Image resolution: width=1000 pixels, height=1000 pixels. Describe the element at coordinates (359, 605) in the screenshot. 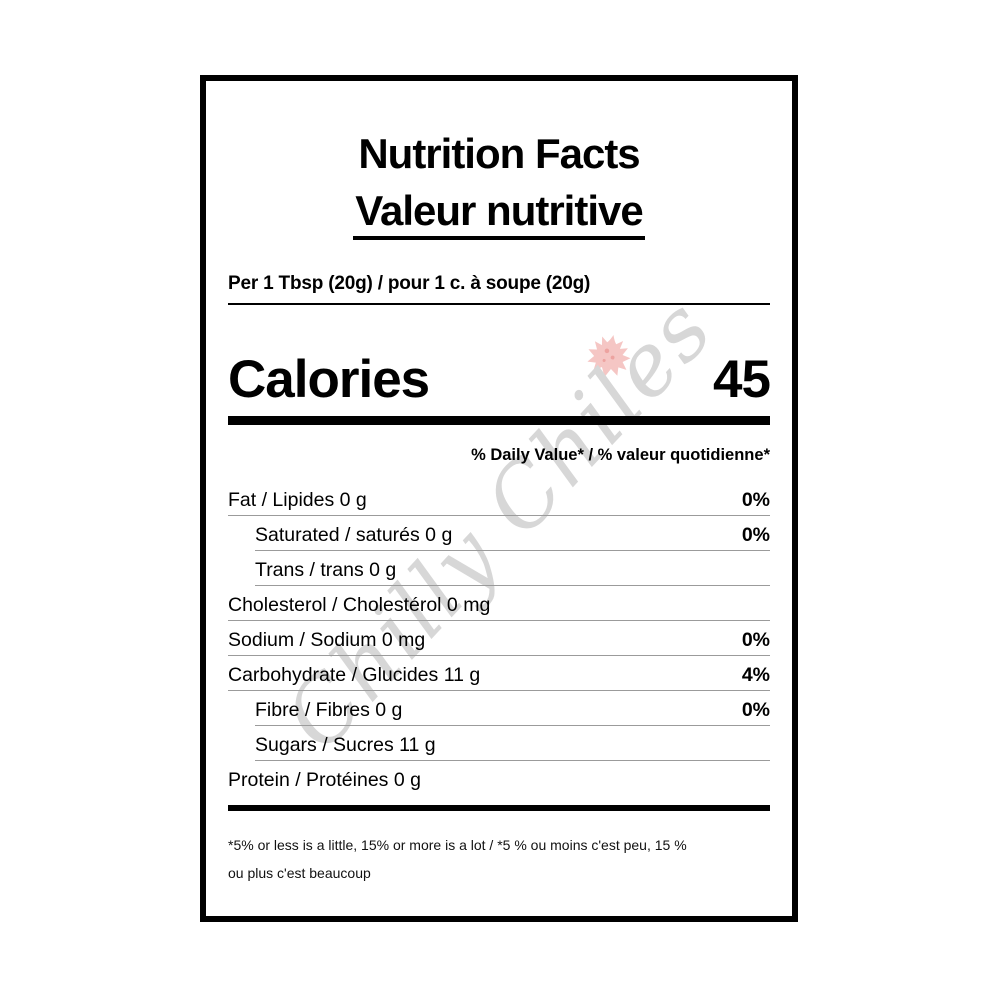

I see `nutrient-label: Cholesterol / Cholestérol 0 mg` at that location.